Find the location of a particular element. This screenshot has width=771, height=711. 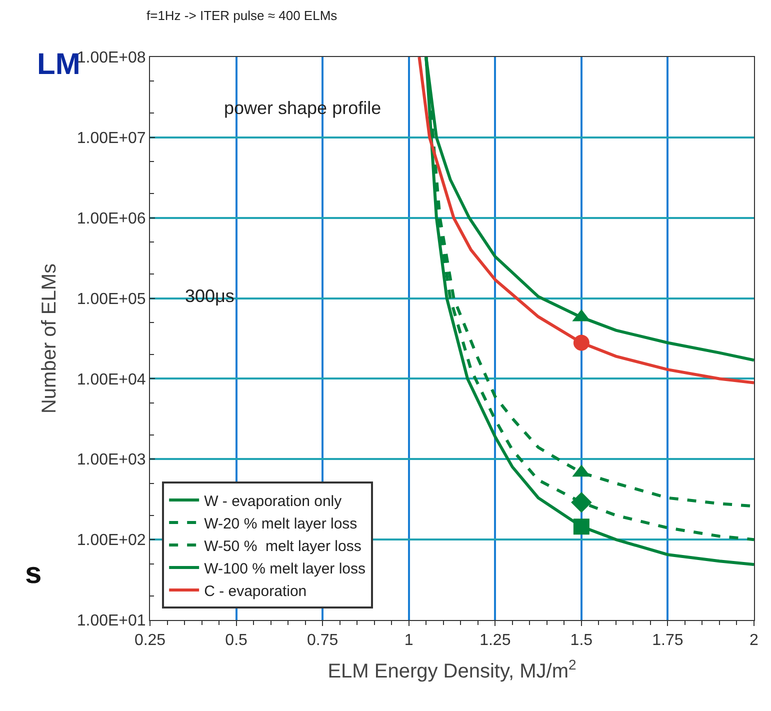

x-tick-label: 0.5 is located at coordinates (236, 641).